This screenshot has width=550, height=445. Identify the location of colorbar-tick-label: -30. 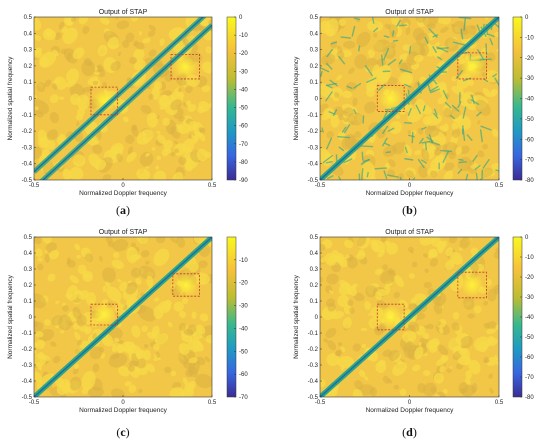
(243, 72).